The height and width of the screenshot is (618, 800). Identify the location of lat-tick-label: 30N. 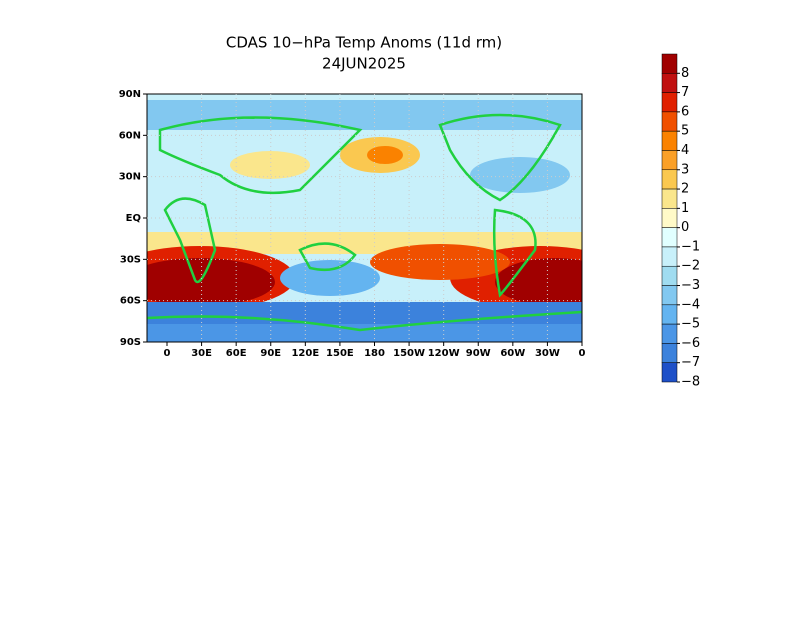
(130, 177).